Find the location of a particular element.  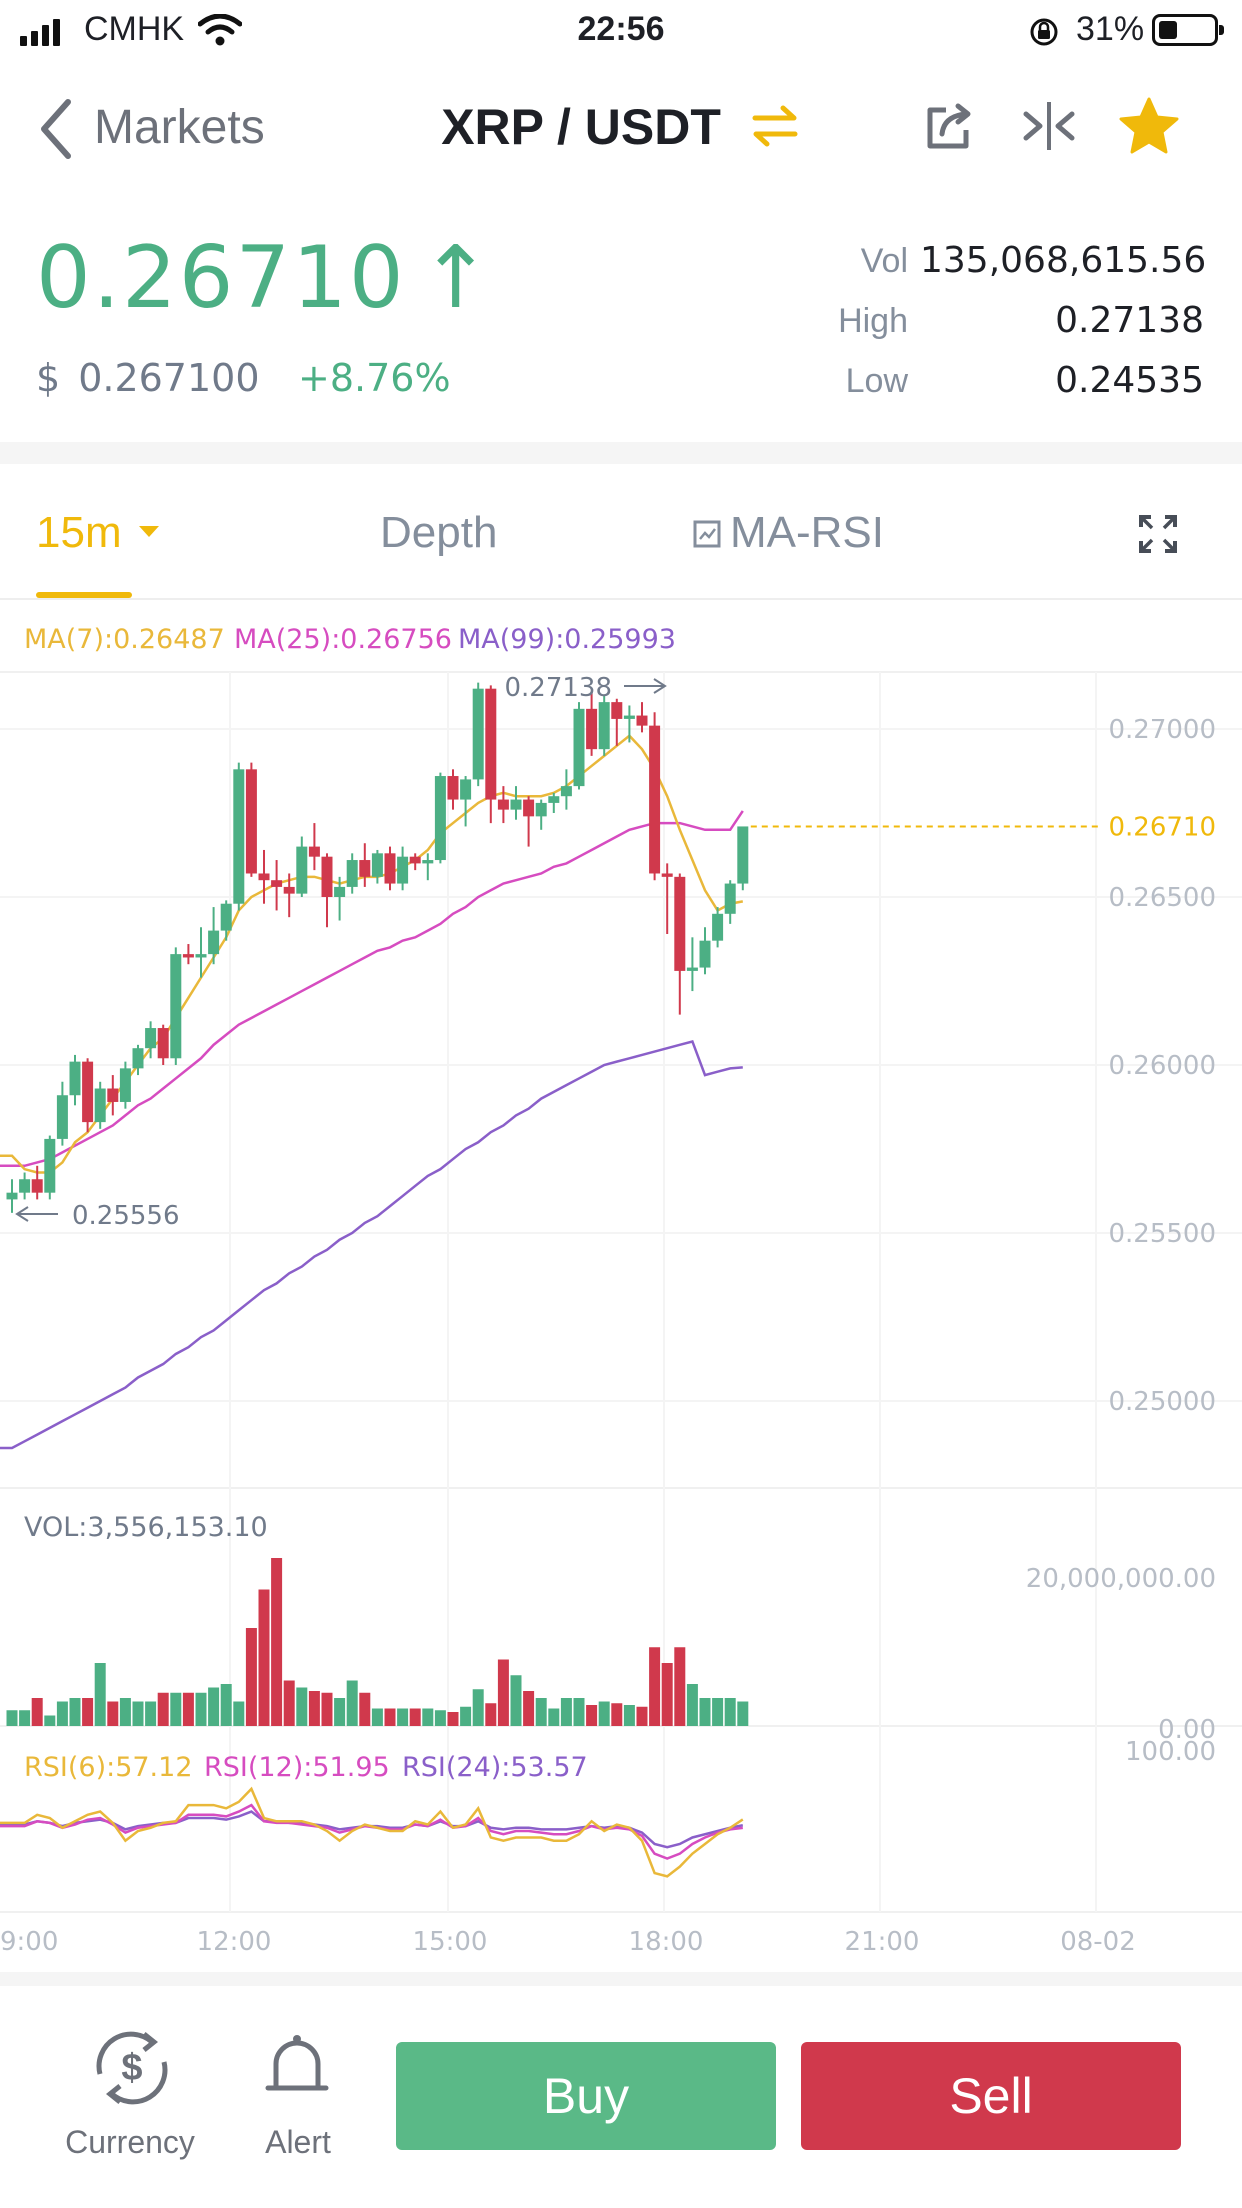

alert-button: Alert is located at coordinates (298, 2098).